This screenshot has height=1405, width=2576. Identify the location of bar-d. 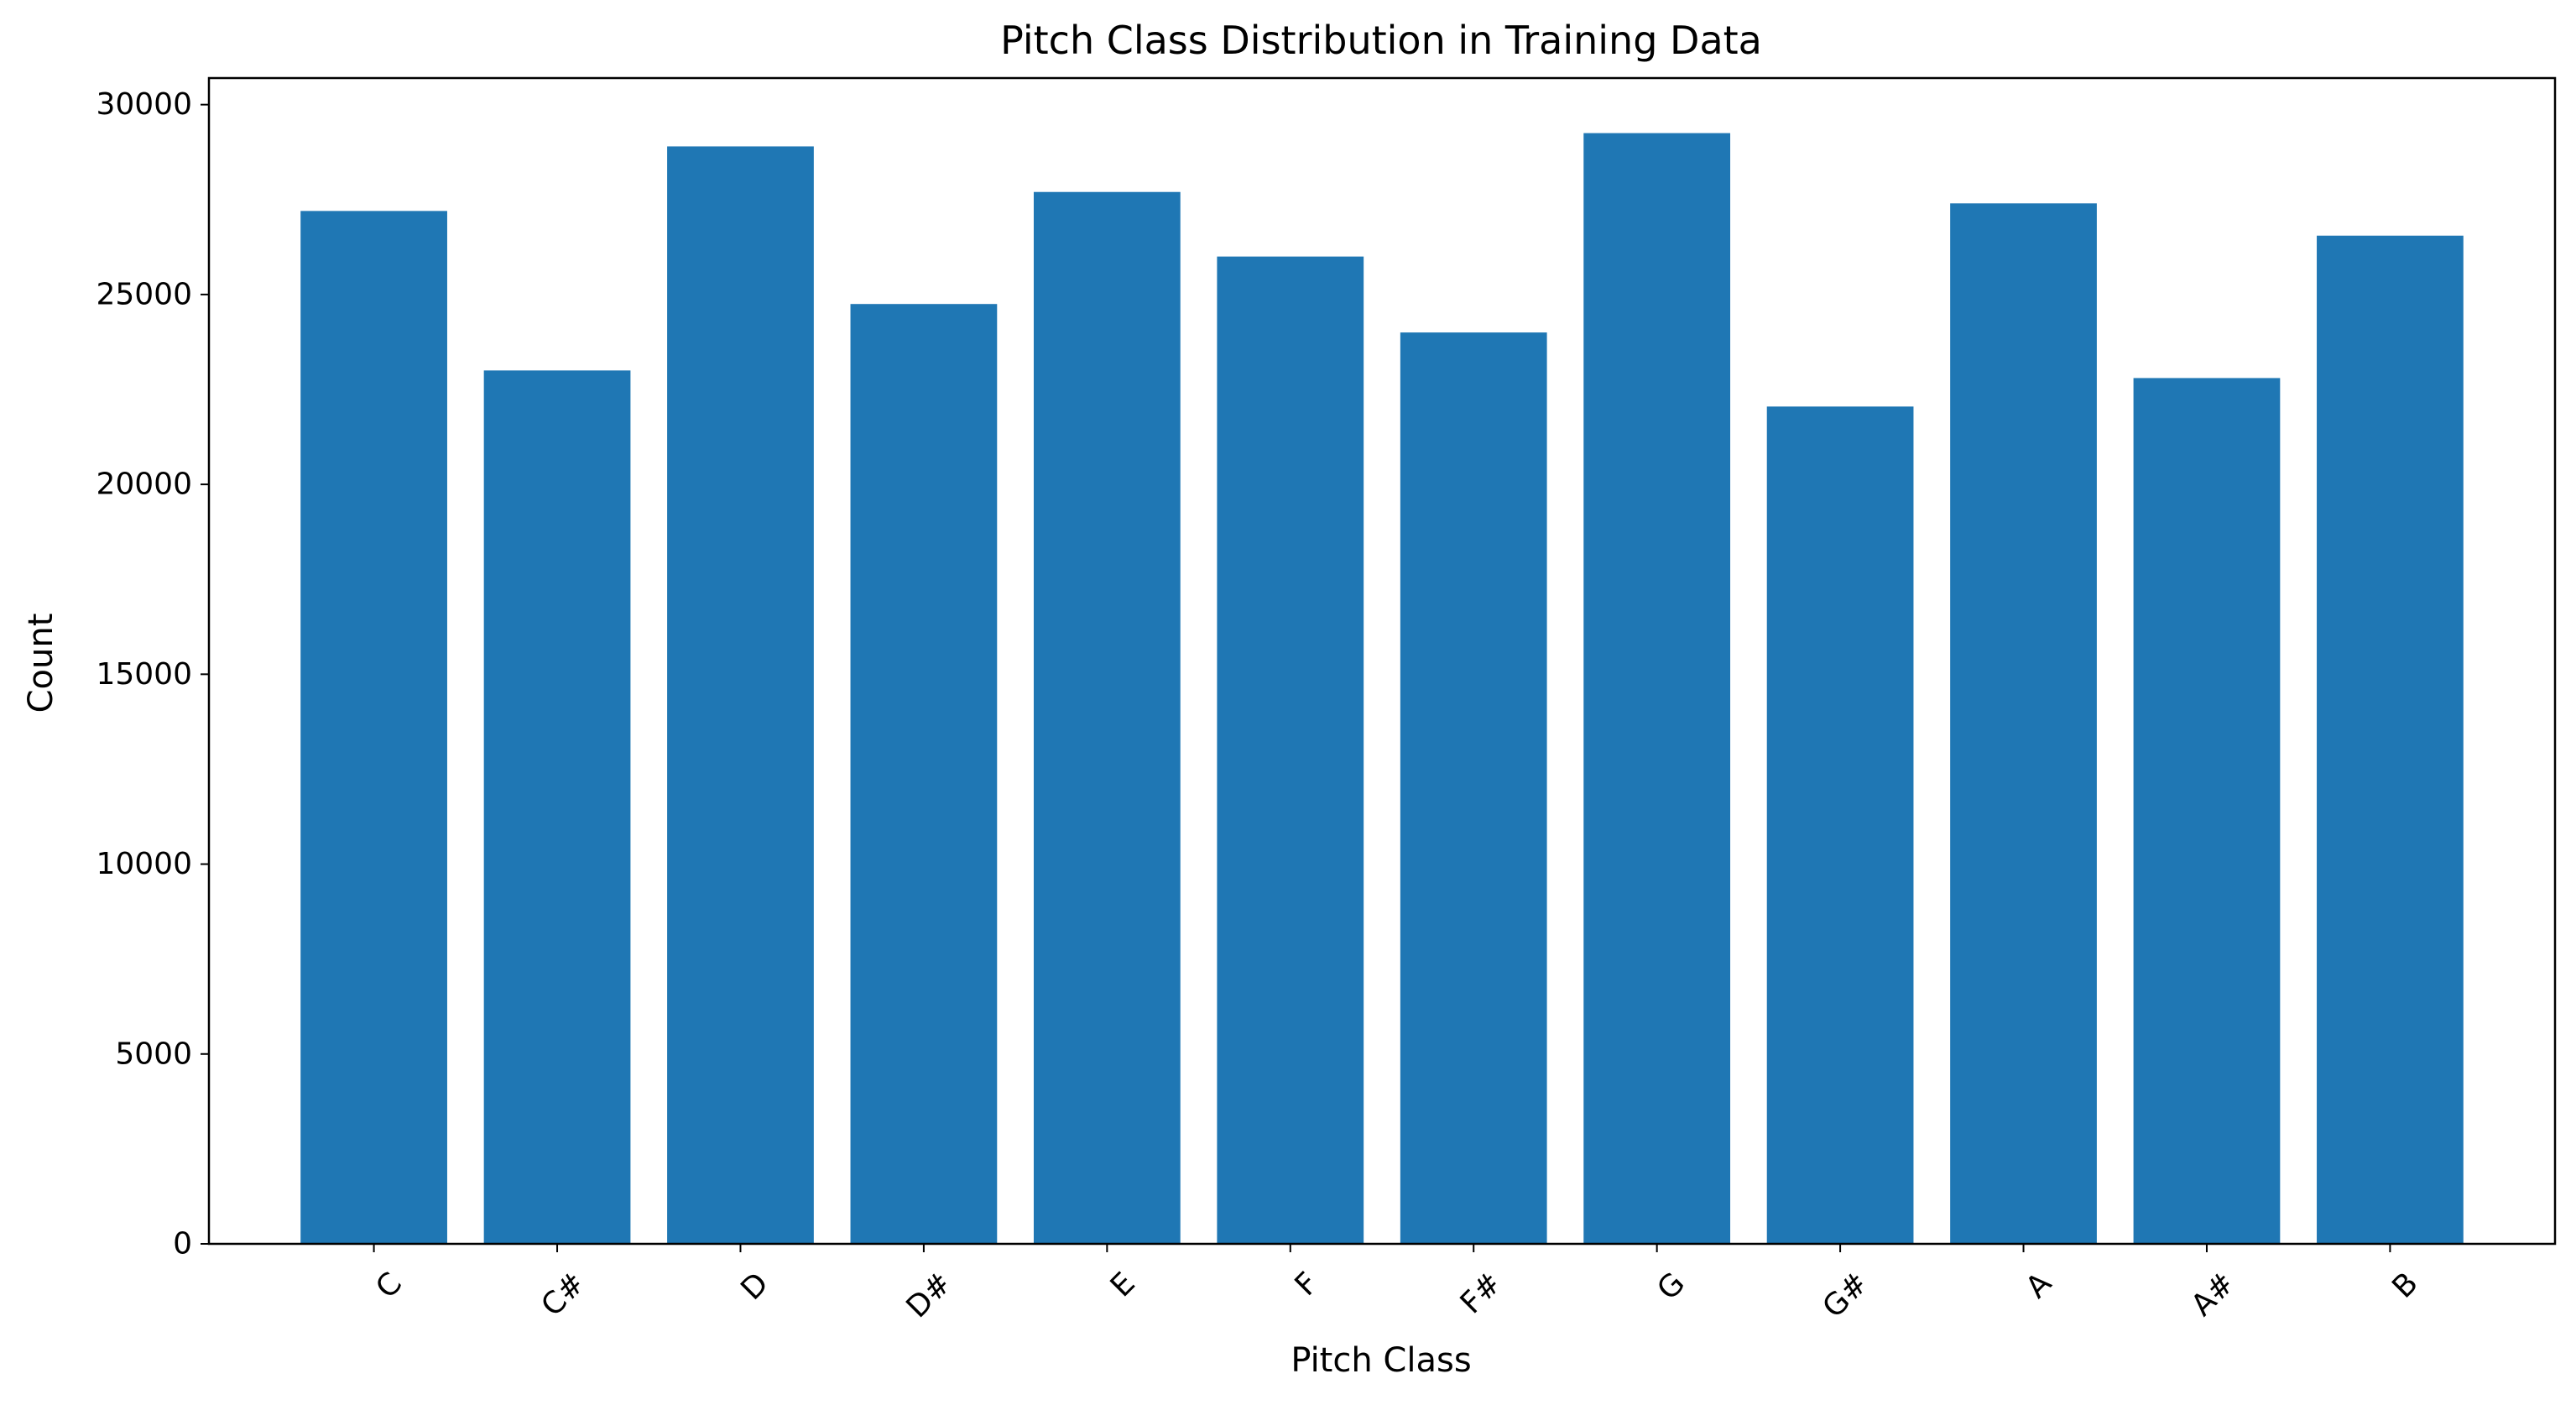
(740, 695).